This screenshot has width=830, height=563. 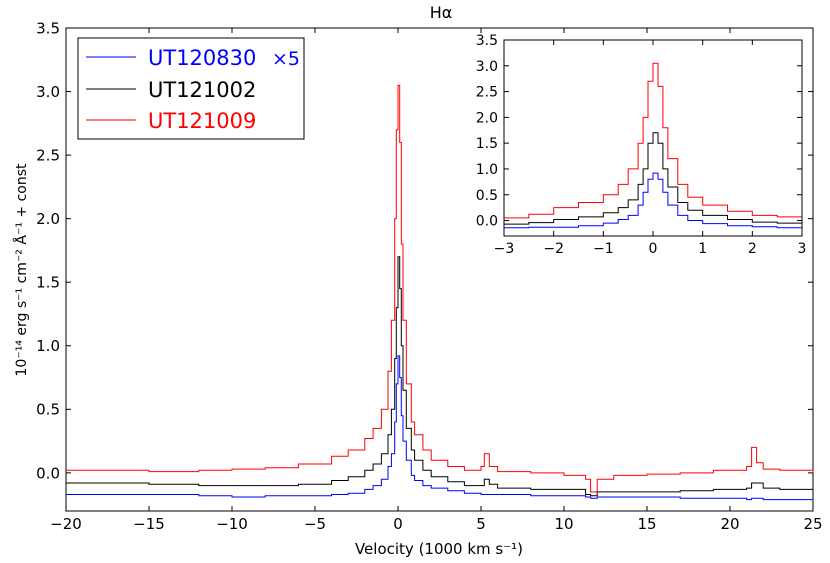 I want to click on inset-x-ticks: −3 −2 −1 0 1 2 3, so click(x=650, y=148).